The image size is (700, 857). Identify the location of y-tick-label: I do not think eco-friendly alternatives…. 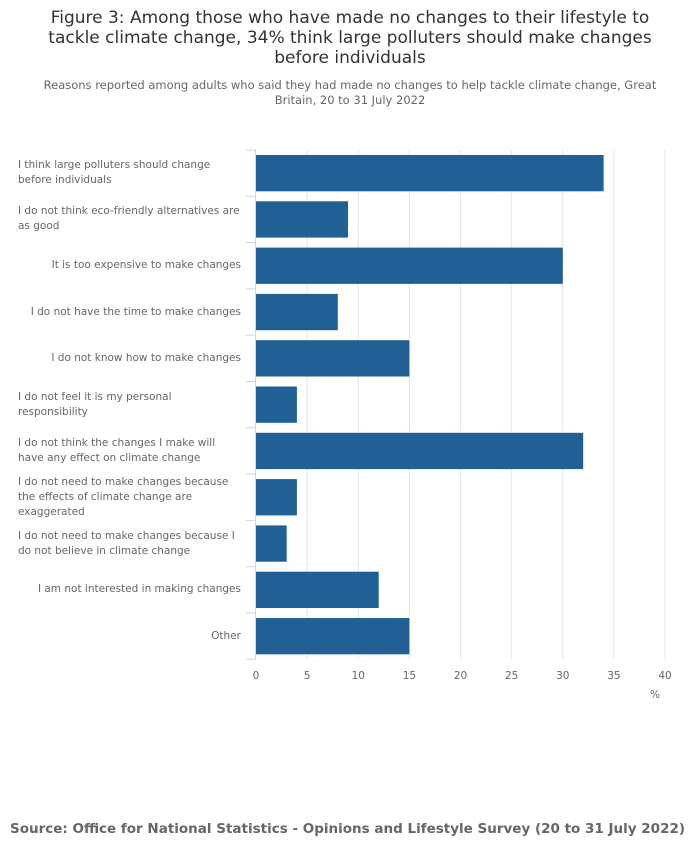
(129, 219).